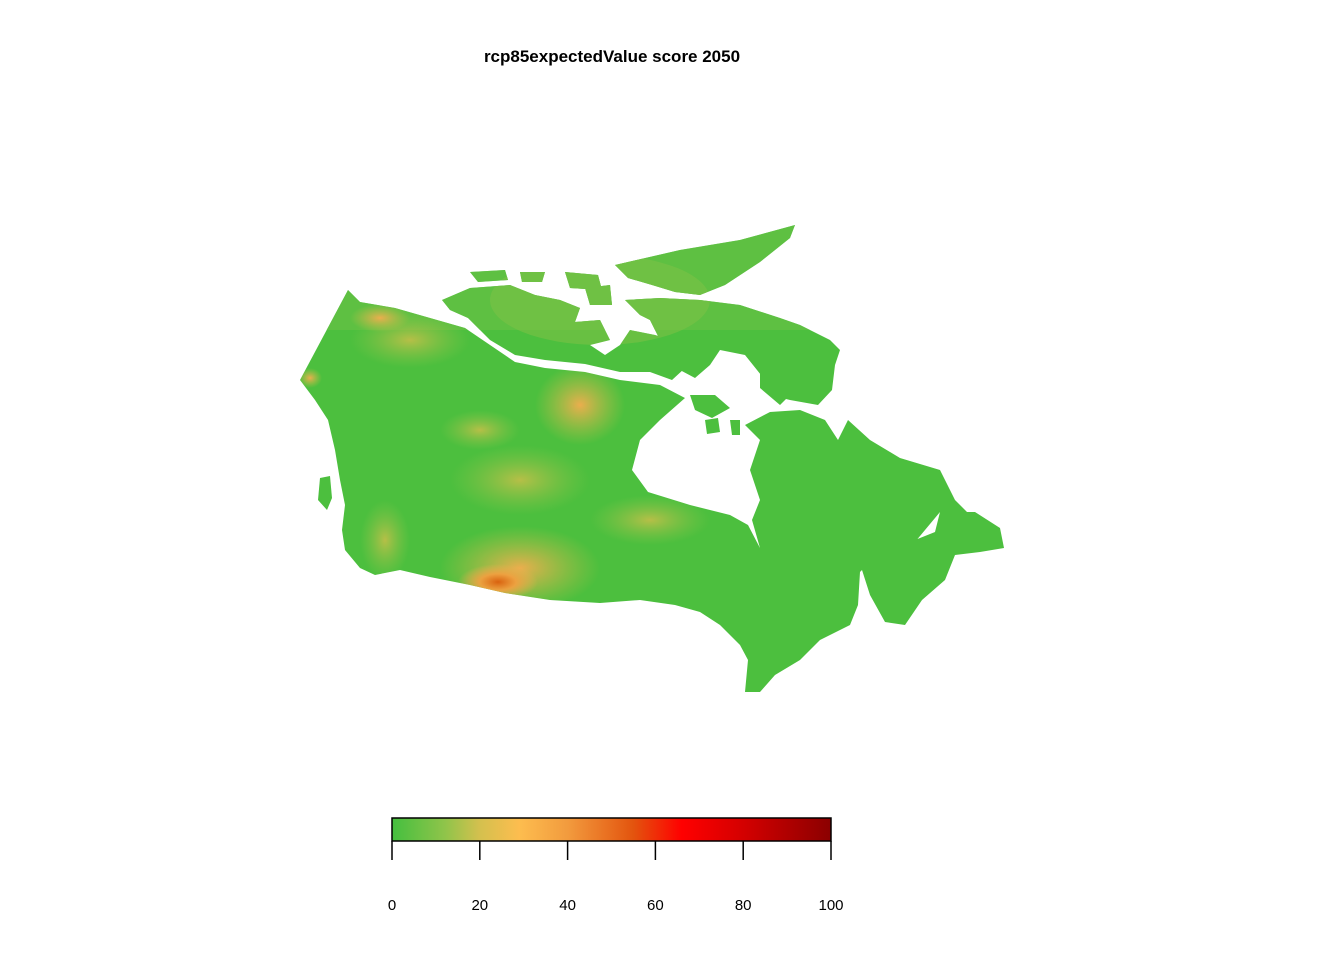 This screenshot has height=960, width=1344. What do you see at coordinates (650, 520) in the screenshot?
I see `map-hotspot-manitoba` at bounding box center [650, 520].